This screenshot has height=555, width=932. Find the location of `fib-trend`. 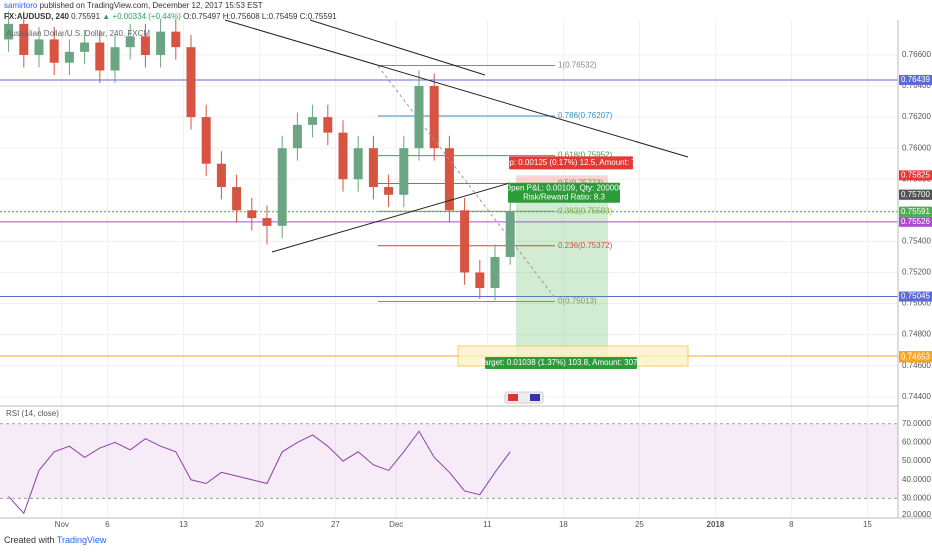

fib-trend is located at coordinates (466, 182).